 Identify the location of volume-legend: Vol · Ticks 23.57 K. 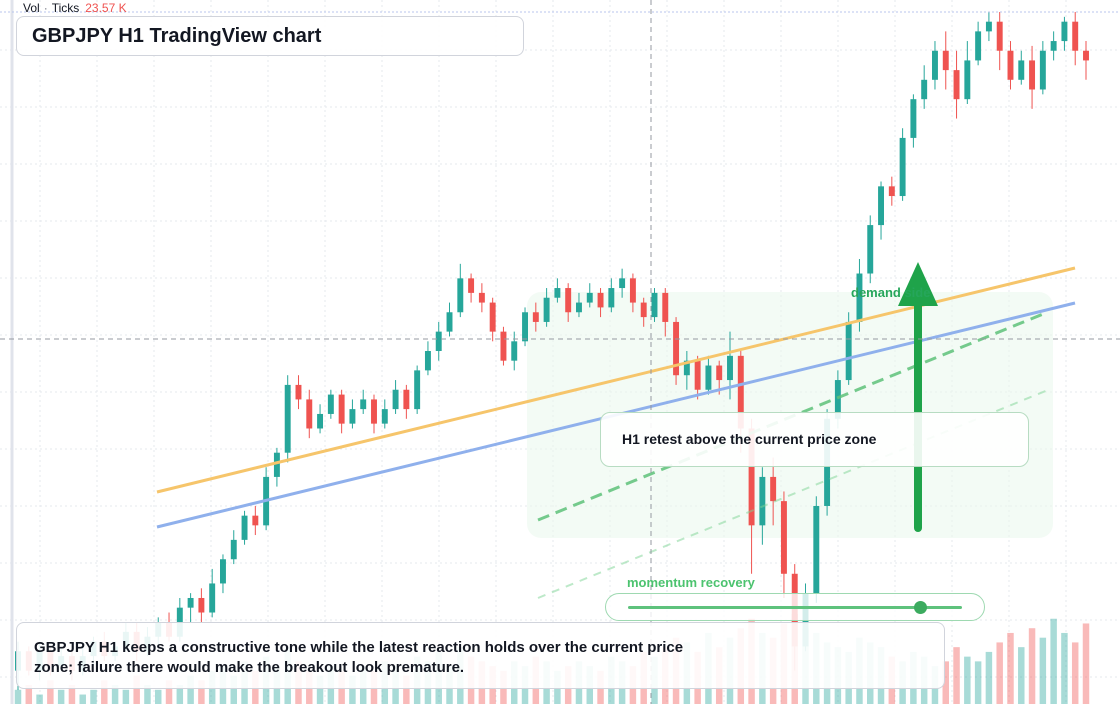
(75, 8).